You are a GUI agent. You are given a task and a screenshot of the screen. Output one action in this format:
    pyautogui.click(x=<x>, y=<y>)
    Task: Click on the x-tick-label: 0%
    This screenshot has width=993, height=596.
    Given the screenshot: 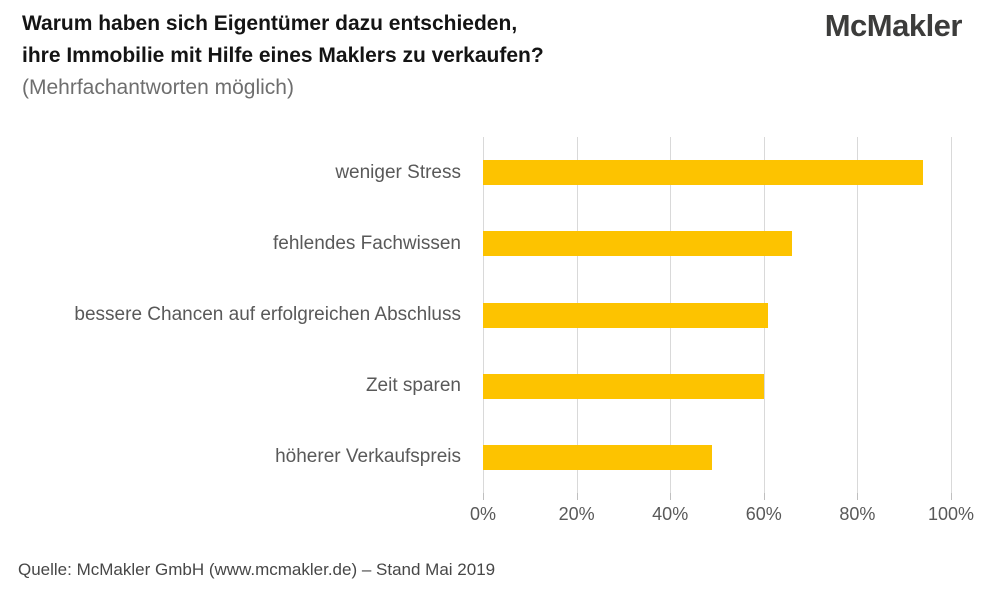 What is the action you would take?
    pyautogui.click(x=483, y=514)
    